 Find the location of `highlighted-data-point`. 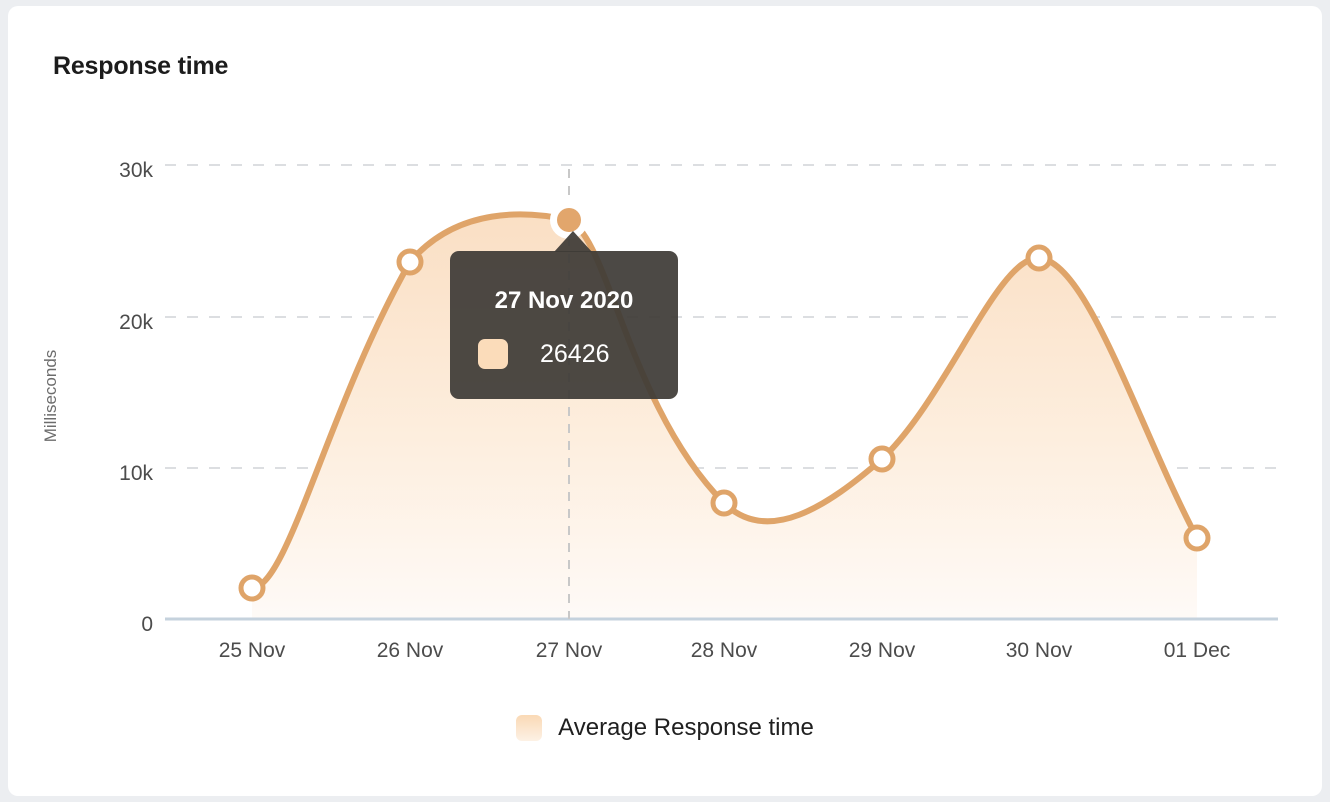

highlighted-data-point is located at coordinates (569, 220).